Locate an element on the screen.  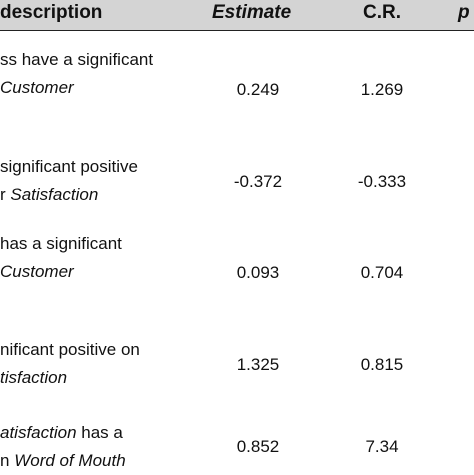
header-cr: C.R. is located at coordinates (382, 12).